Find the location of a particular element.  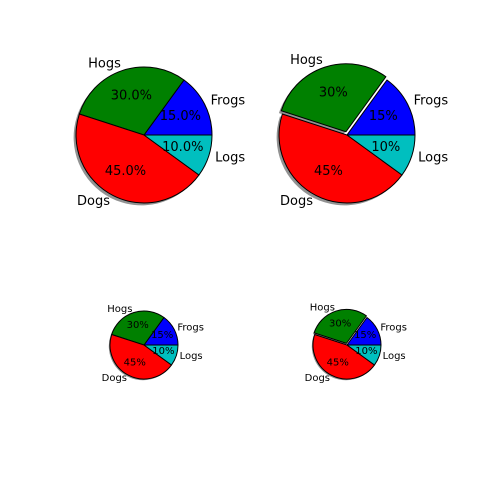

pie-1-slice-hogs is located at coordinates (131, 101).